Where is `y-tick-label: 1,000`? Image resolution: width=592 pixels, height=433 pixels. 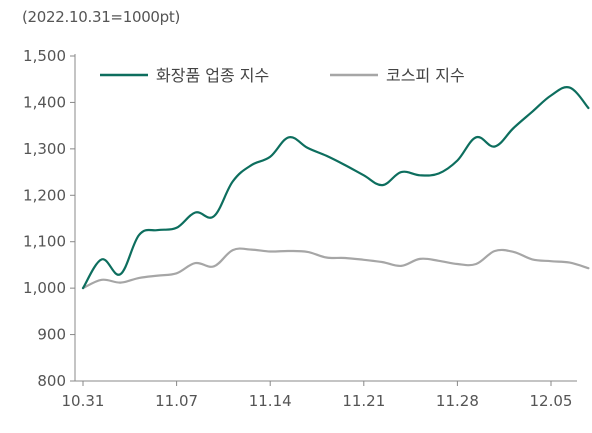
y-tick-label: 1,000 is located at coordinates (44, 288).